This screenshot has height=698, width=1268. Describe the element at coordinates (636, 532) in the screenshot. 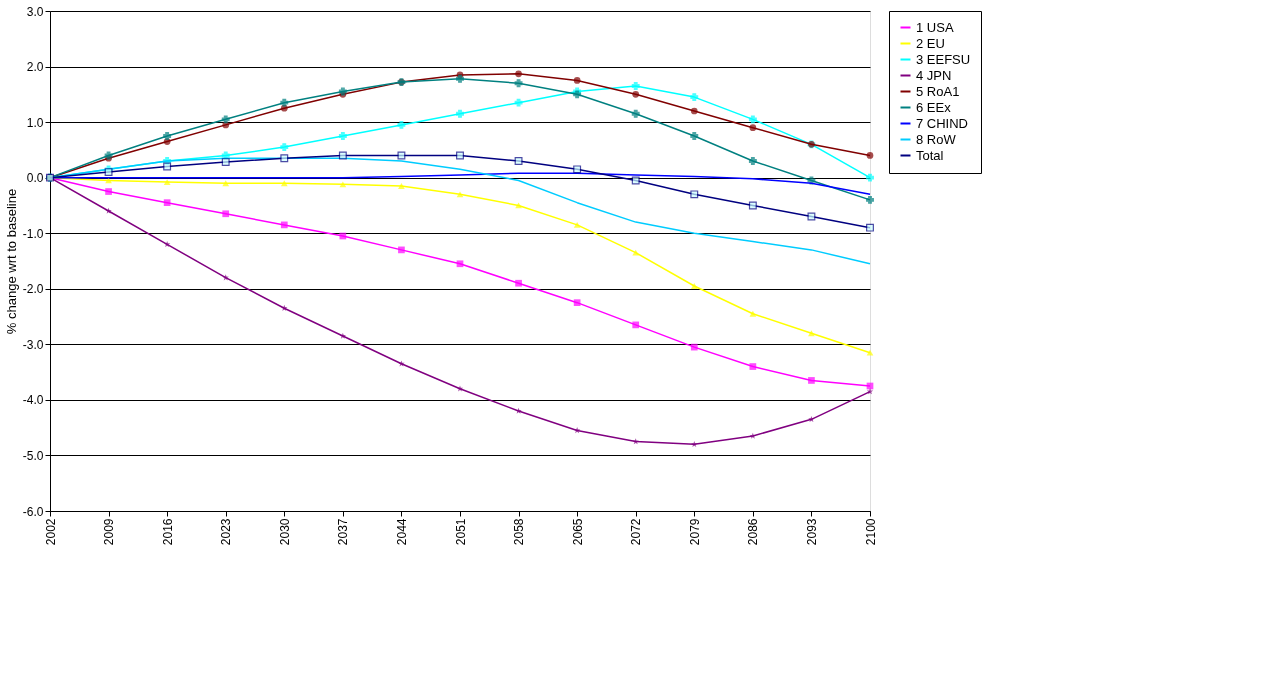

I see `x-tick-label: 2072` at that location.